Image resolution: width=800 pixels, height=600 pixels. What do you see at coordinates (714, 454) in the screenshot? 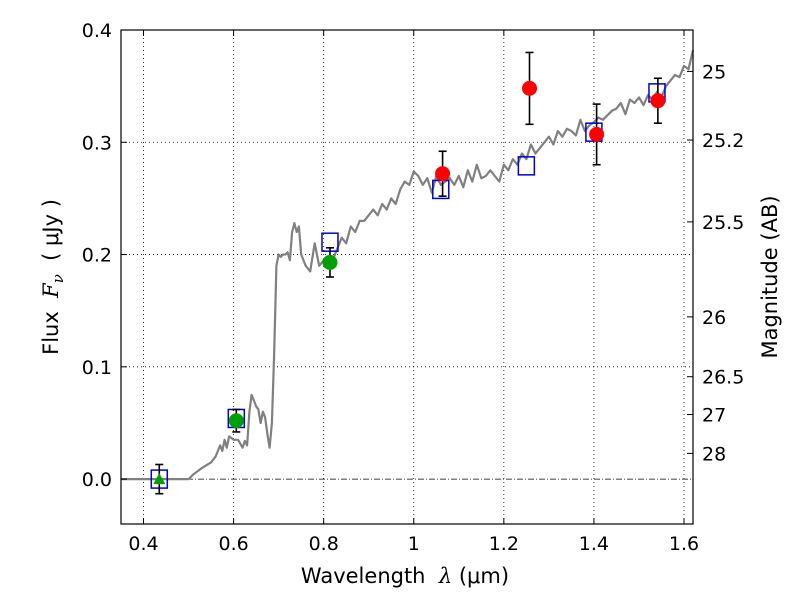
I see `right-tick-label: 28` at bounding box center [714, 454].